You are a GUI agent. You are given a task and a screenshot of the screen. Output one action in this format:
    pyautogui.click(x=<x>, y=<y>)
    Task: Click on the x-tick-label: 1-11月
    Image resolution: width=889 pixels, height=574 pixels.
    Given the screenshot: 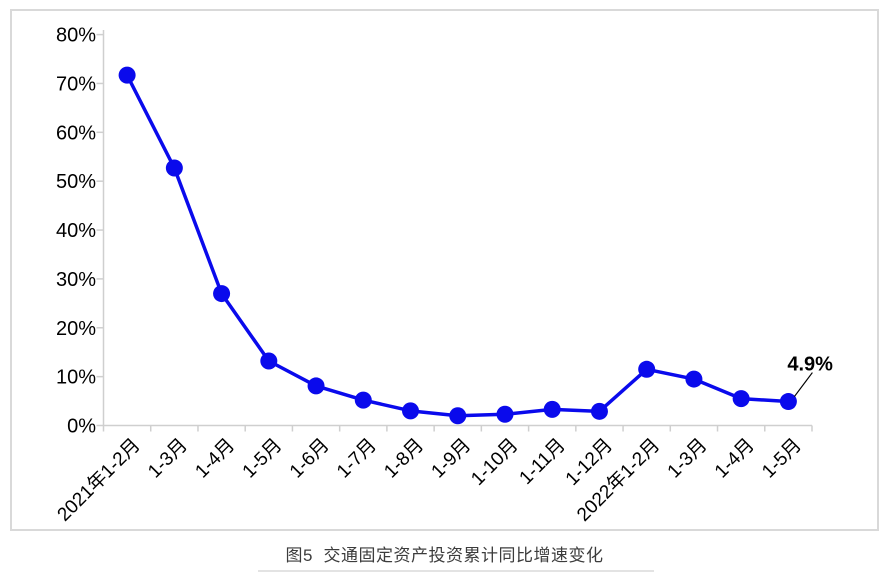 What is the action you would take?
    pyautogui.click(x=543, y=462)
    